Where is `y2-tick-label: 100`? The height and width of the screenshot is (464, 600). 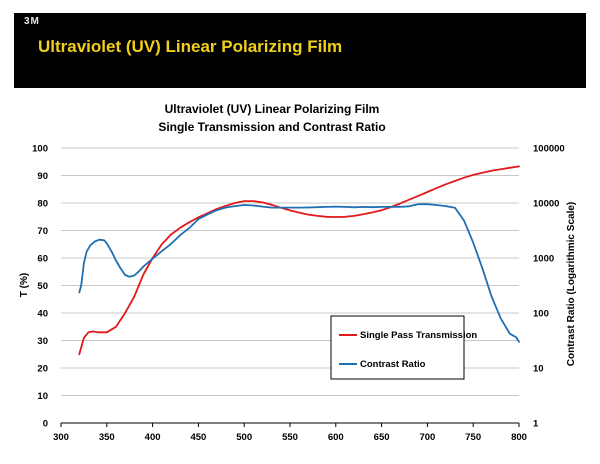
y2-tick-label: 100 is located at coordinates (541, 314).